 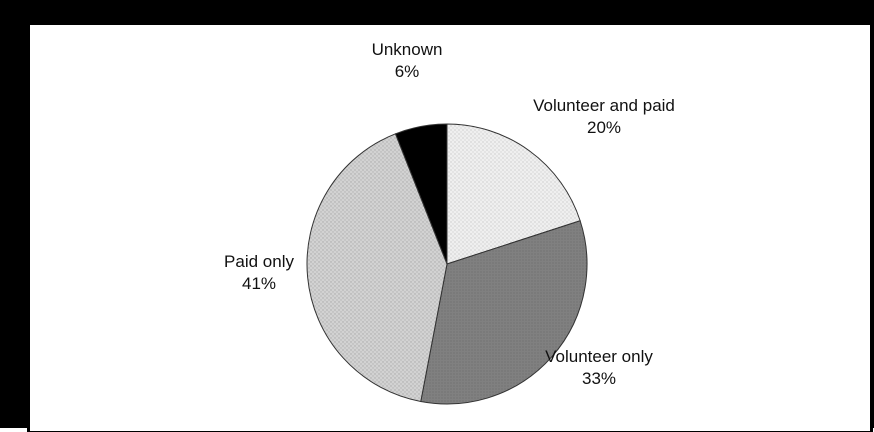 What do you see at coordinates (421, 194) in the screenshot?
I see `pie-slice-unknown` at bounding box center [421, 194].